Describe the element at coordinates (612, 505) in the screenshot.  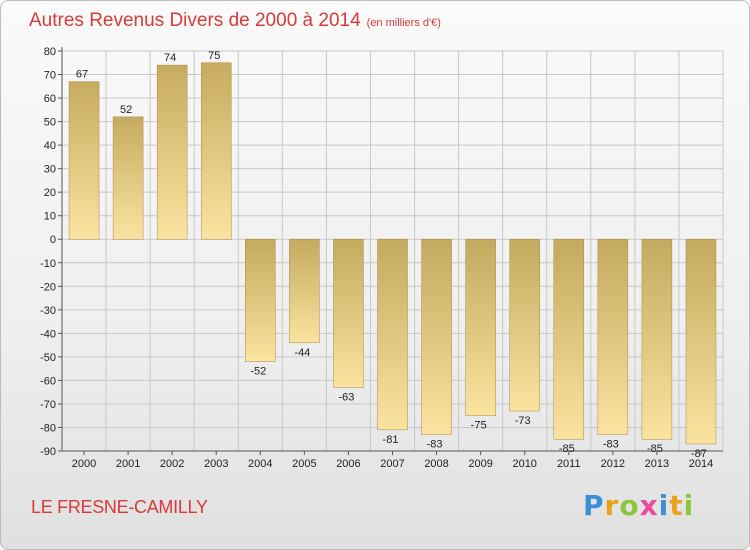
I see `logo-letter: r` at that location.